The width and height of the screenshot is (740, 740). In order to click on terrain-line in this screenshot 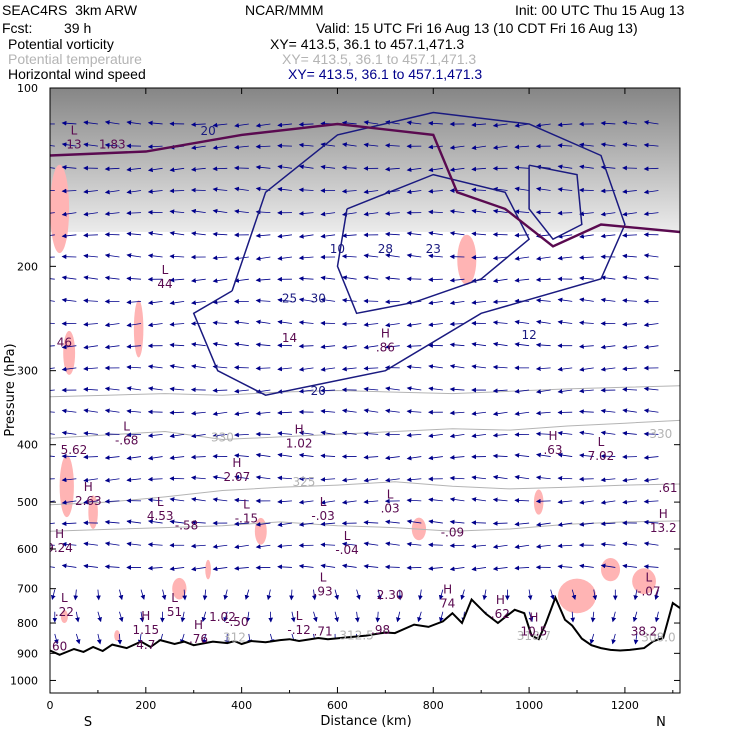, I will do `click(365, 625)`.